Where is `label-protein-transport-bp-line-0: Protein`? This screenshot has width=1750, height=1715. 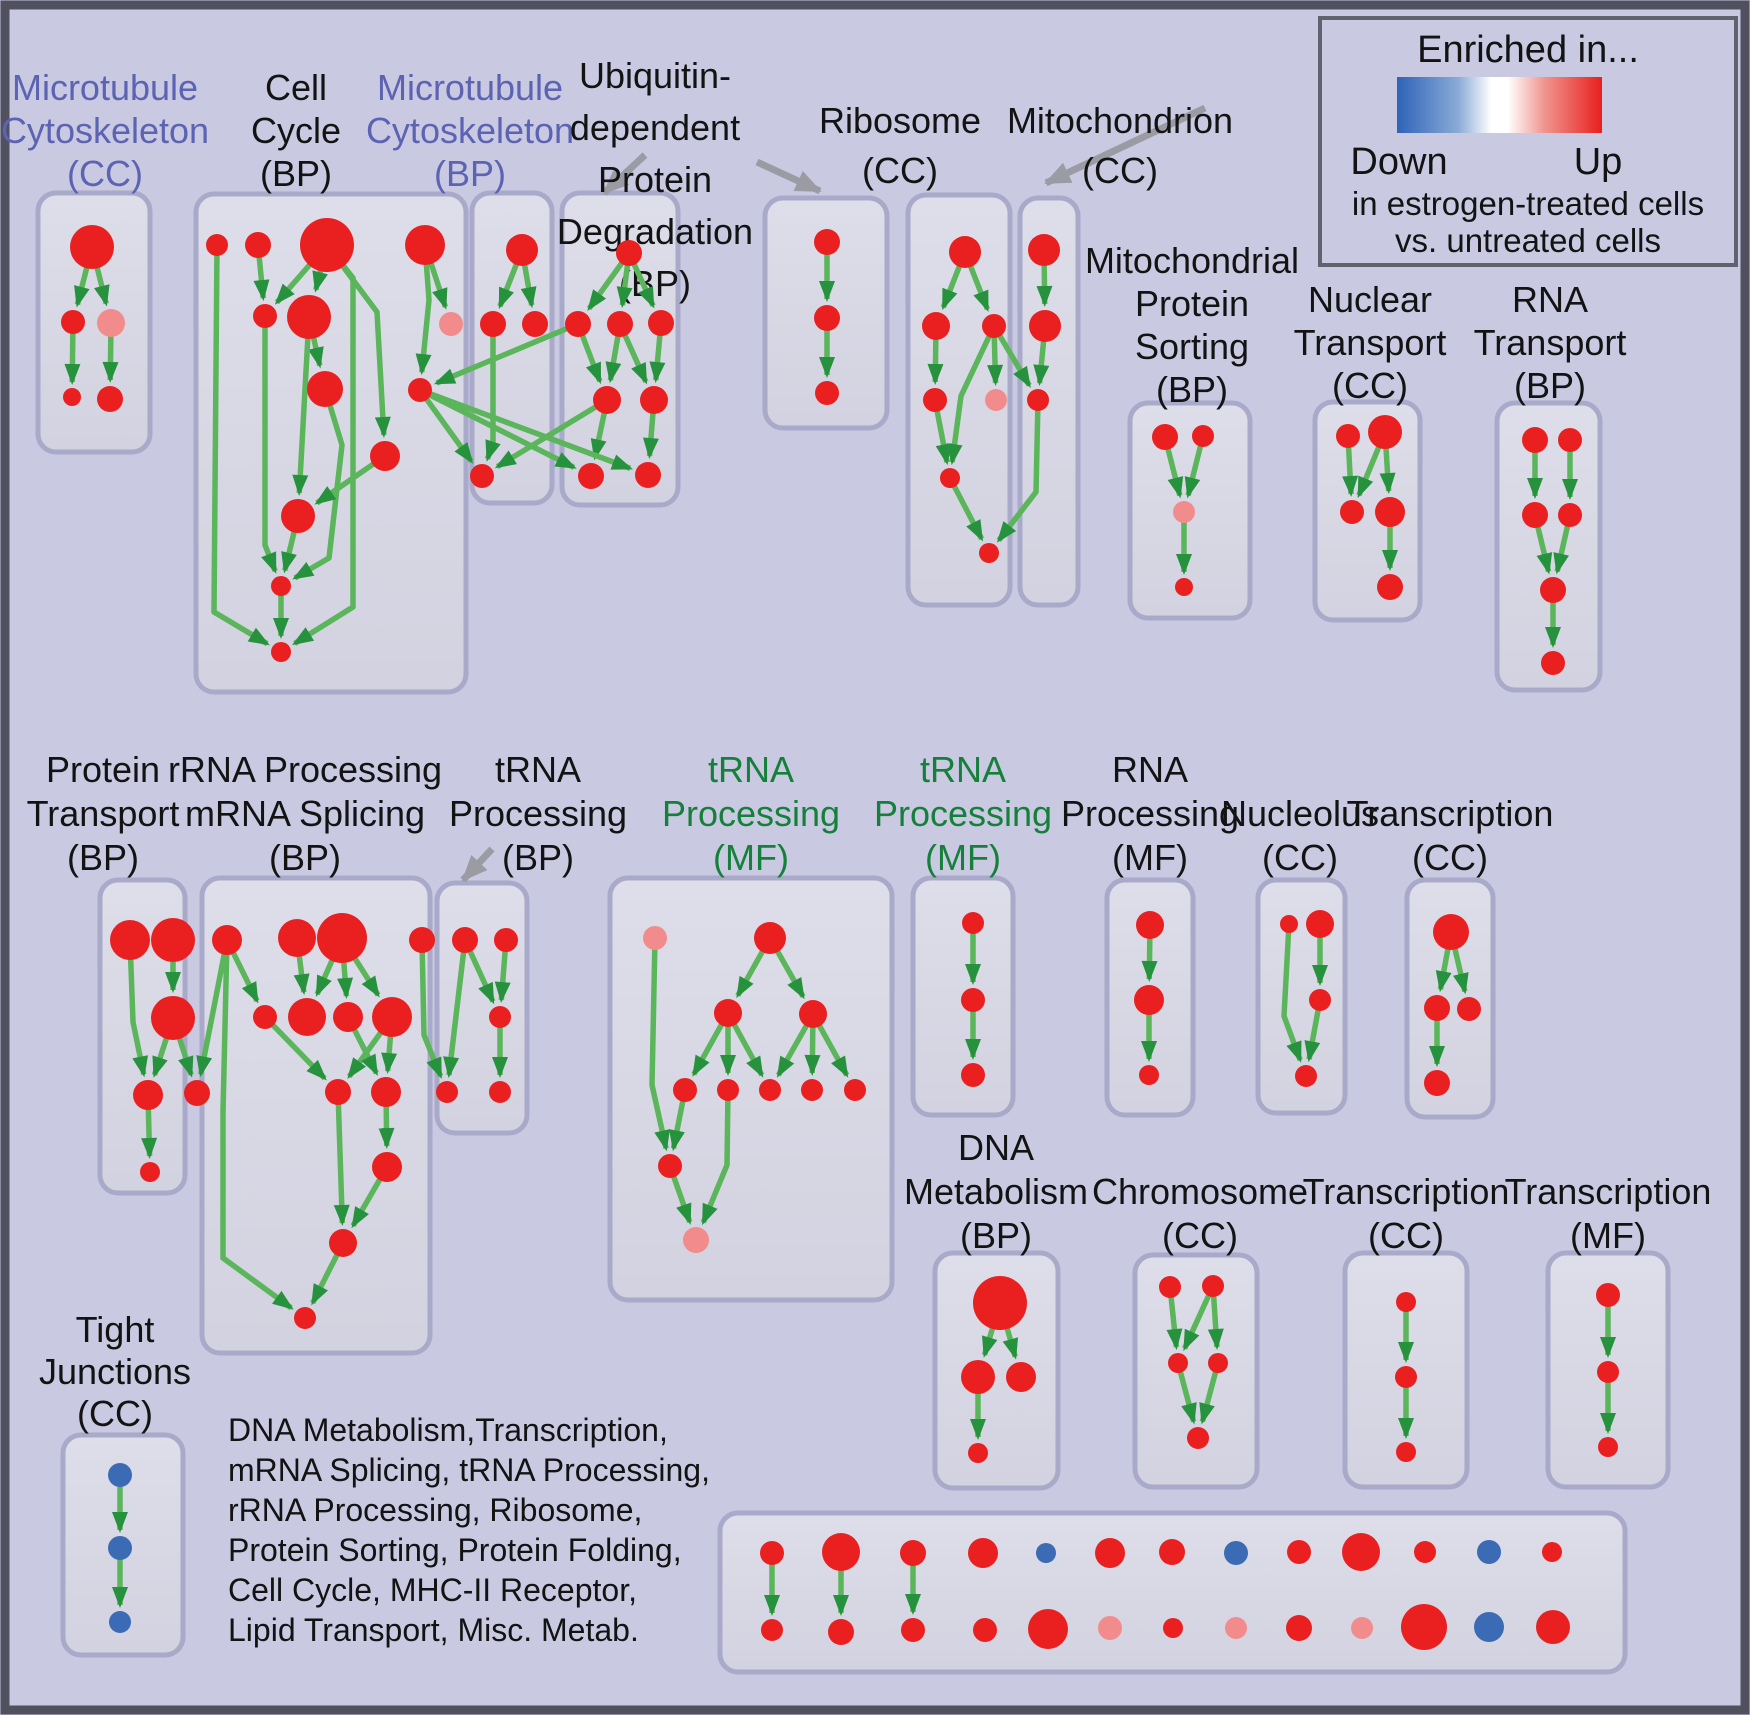 label-protein-transport-bp-line-0: Protein is located at coordinates (103, 769).